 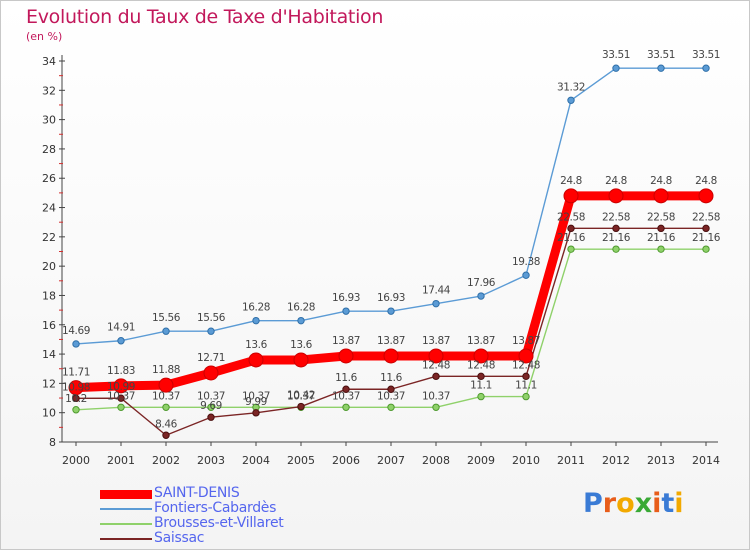 I want to click on point-saissac-2013, so click(x=661, y=228).